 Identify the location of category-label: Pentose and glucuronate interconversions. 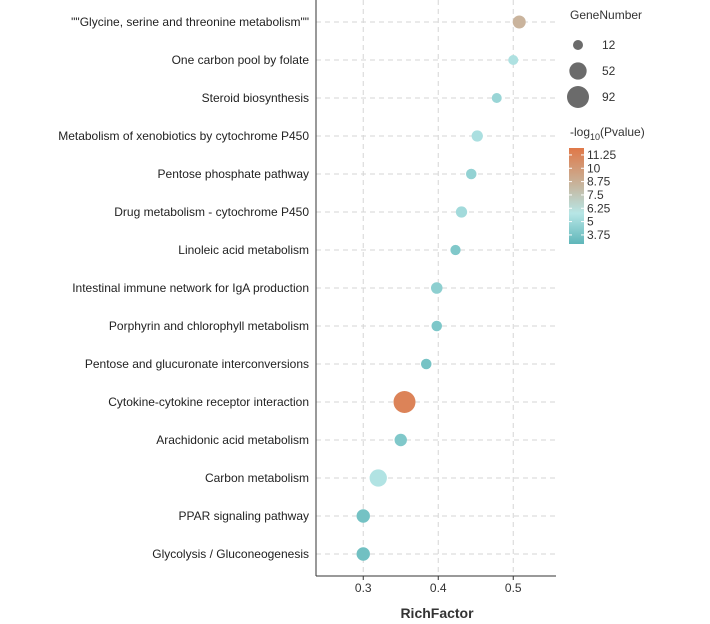
(197, 364).